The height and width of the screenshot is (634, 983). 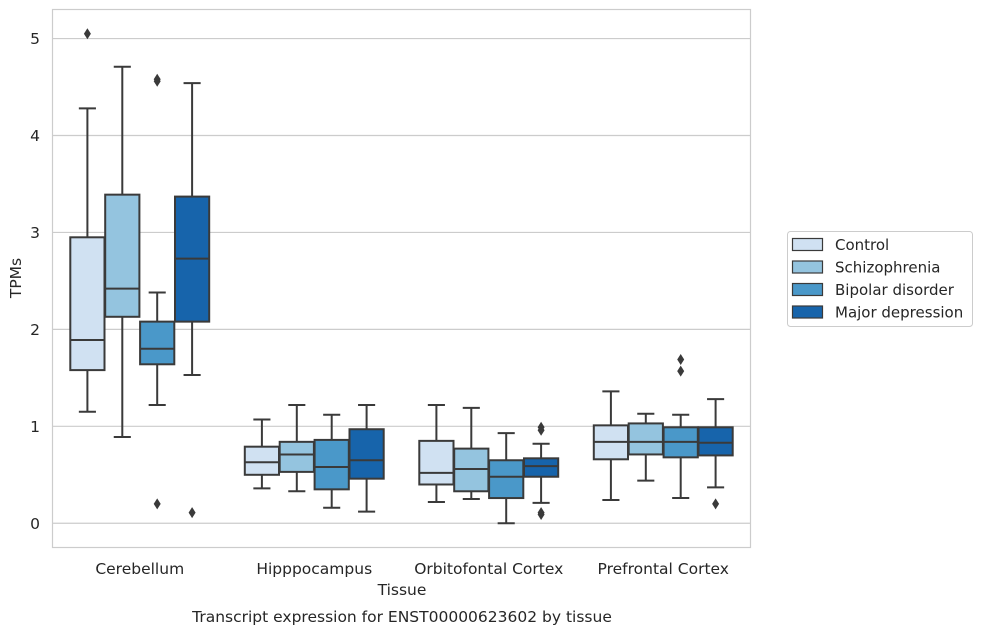 I want to click on x-tick-label: Cerebellum, so click(x=139, y=569).